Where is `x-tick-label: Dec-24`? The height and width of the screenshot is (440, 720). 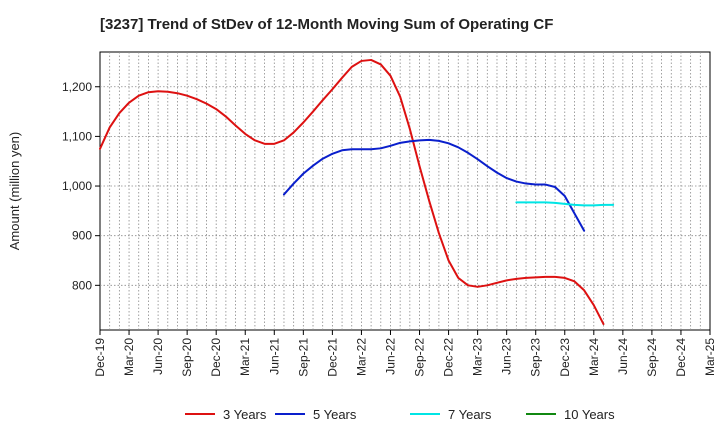 x-tick-label: Dec-24 is located at coordinates (681, 357).